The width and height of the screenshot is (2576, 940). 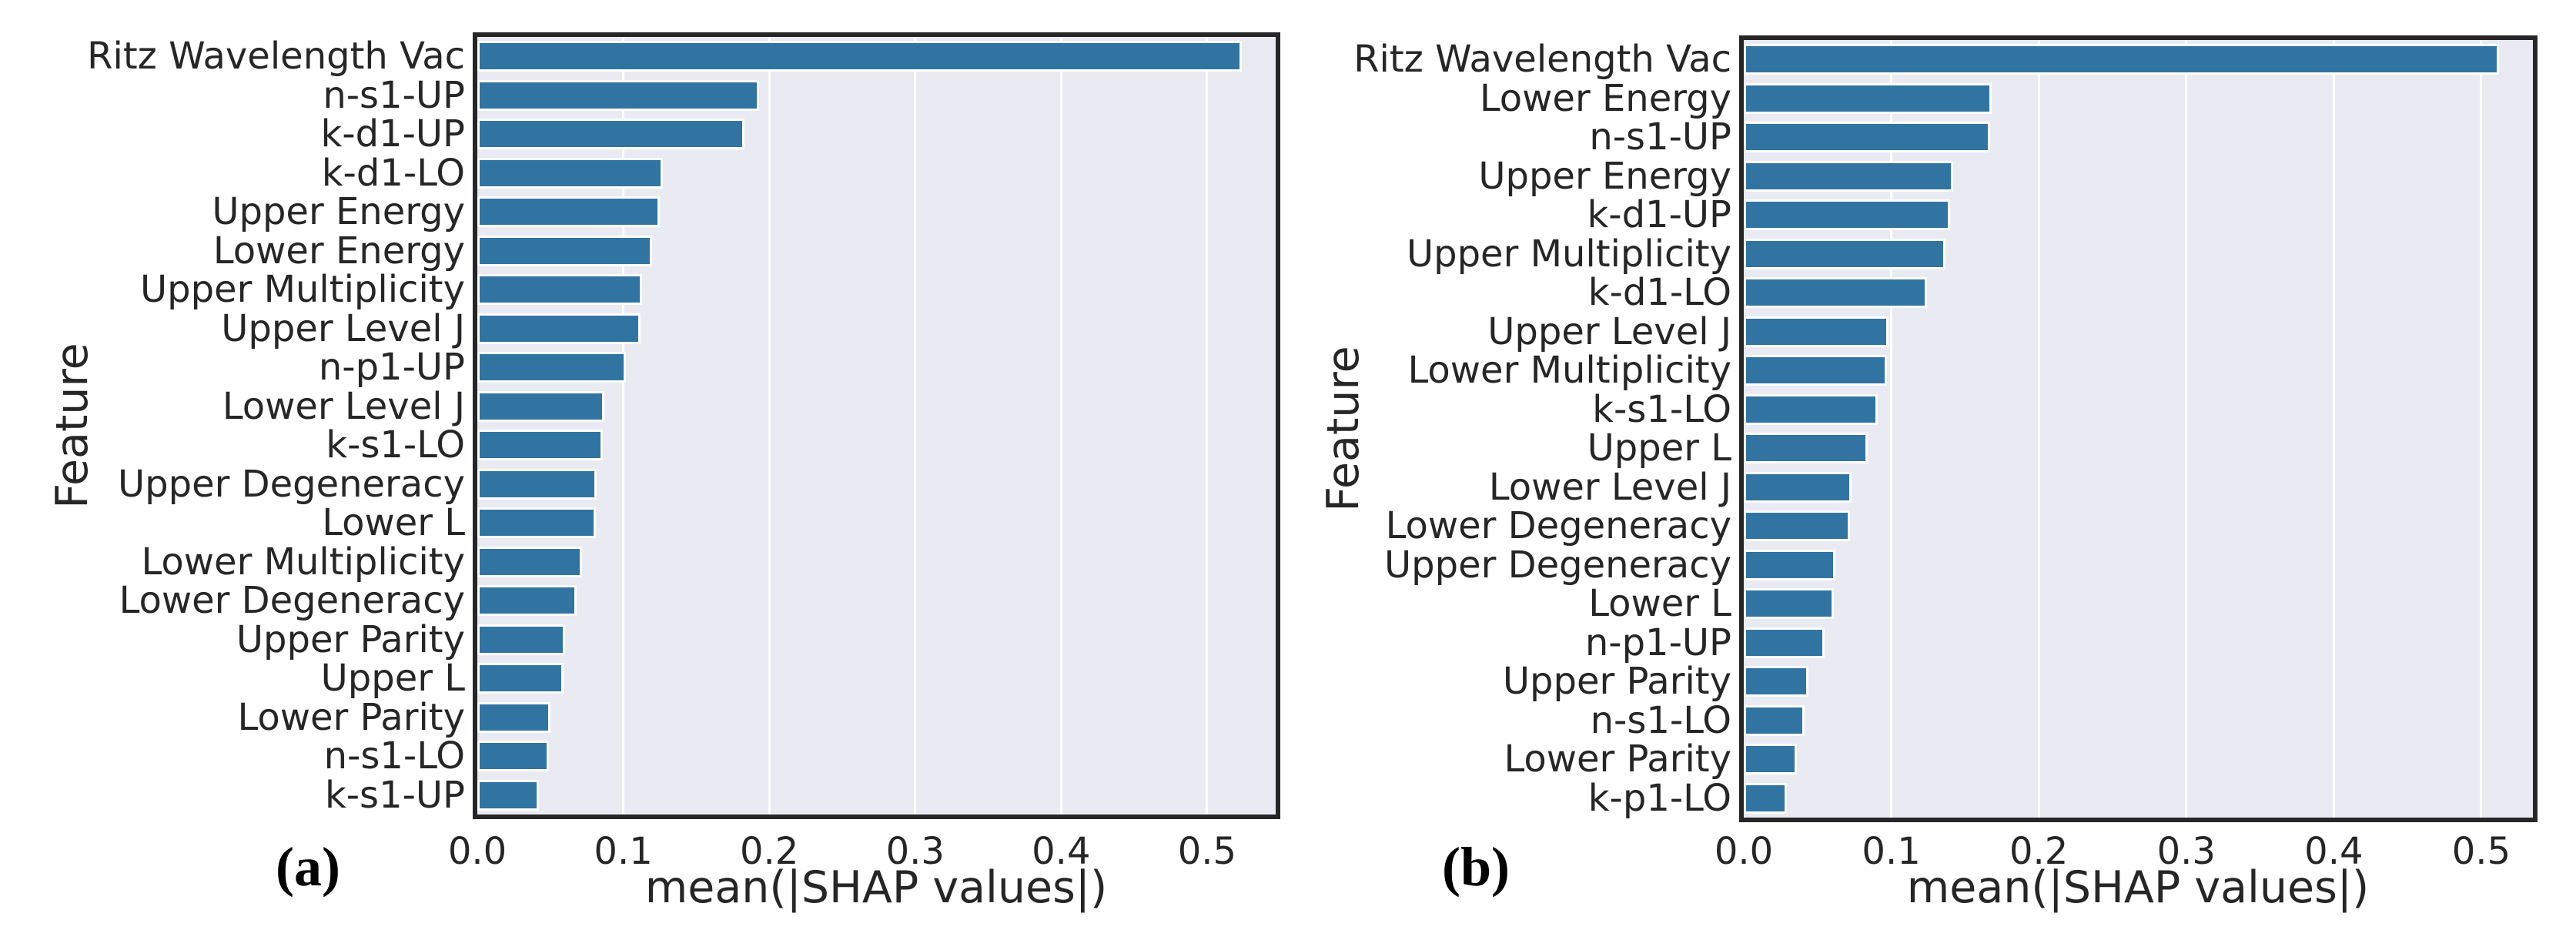 I want to click on feature-tick-label: n-s1-UP, so click(x=394, y=95).